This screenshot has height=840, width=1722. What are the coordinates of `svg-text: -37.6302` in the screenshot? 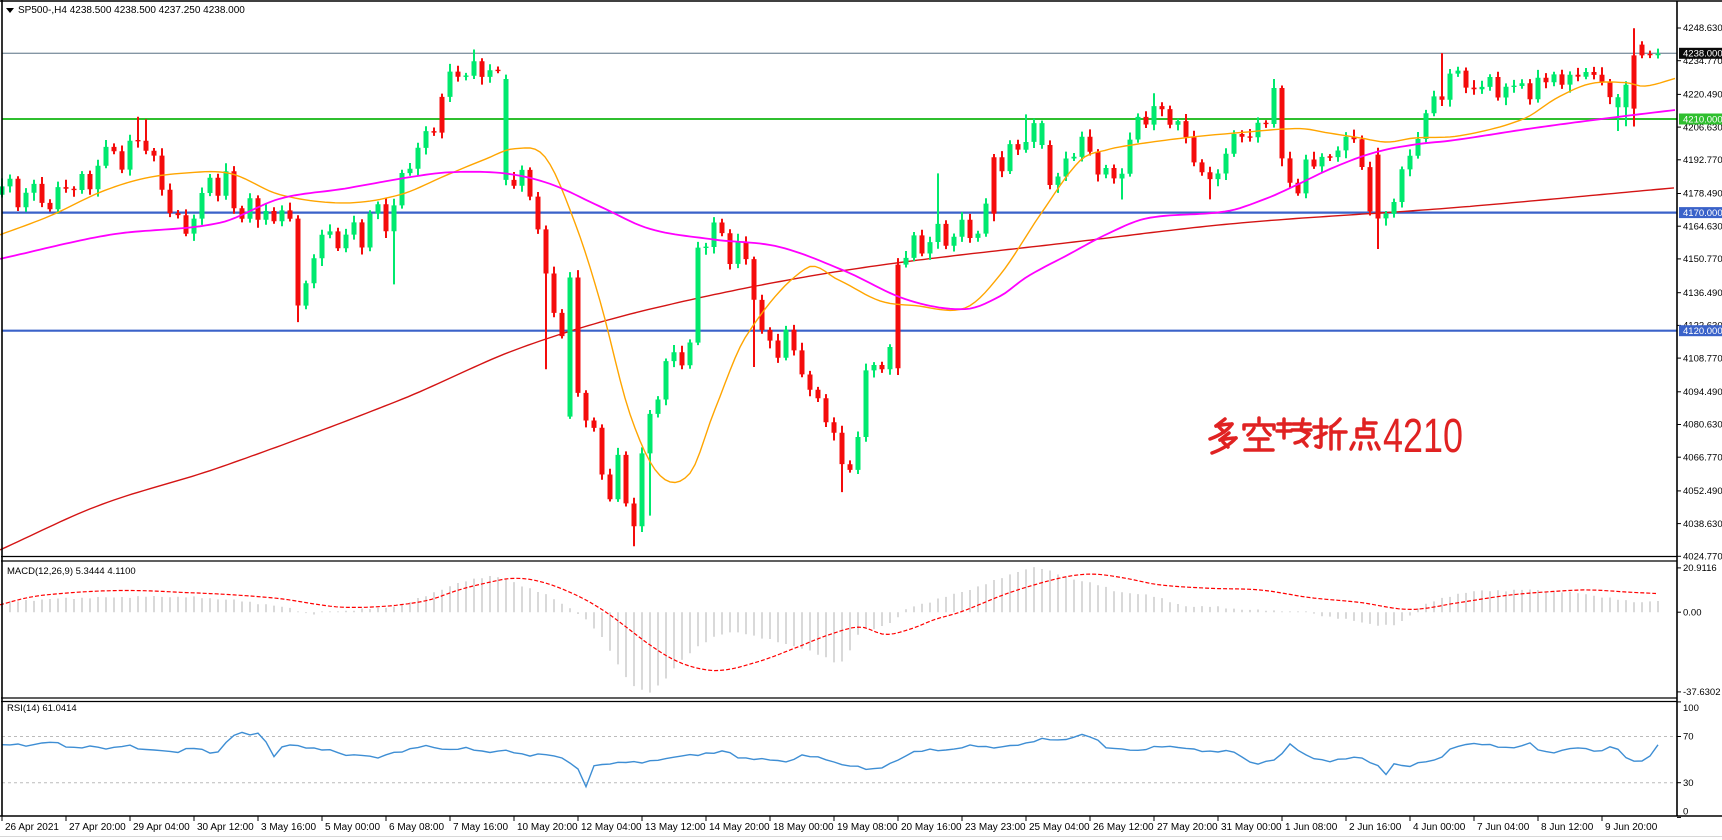 It's located at (1702, 692).